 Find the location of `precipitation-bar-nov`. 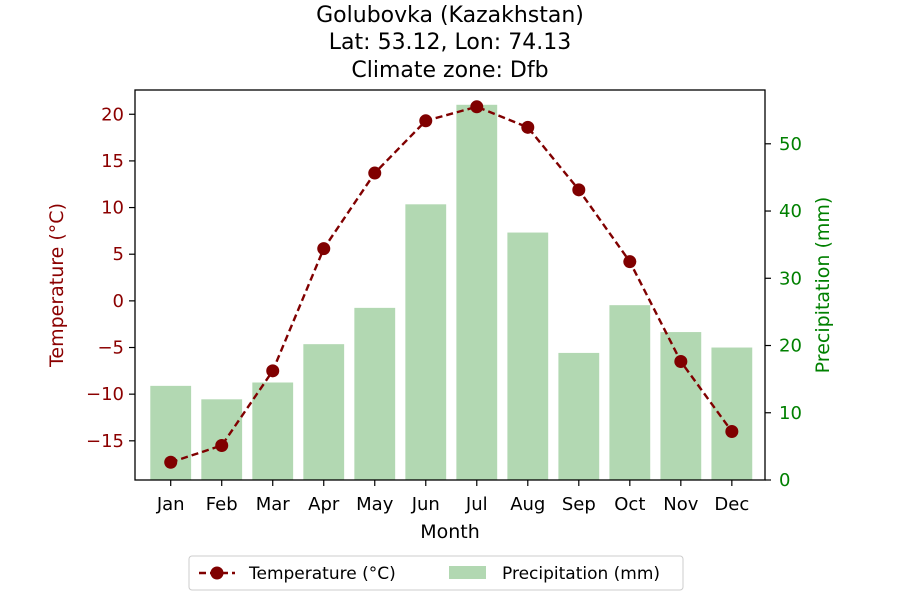

precipitation-bar-nov is located at coordinates (681, 406).